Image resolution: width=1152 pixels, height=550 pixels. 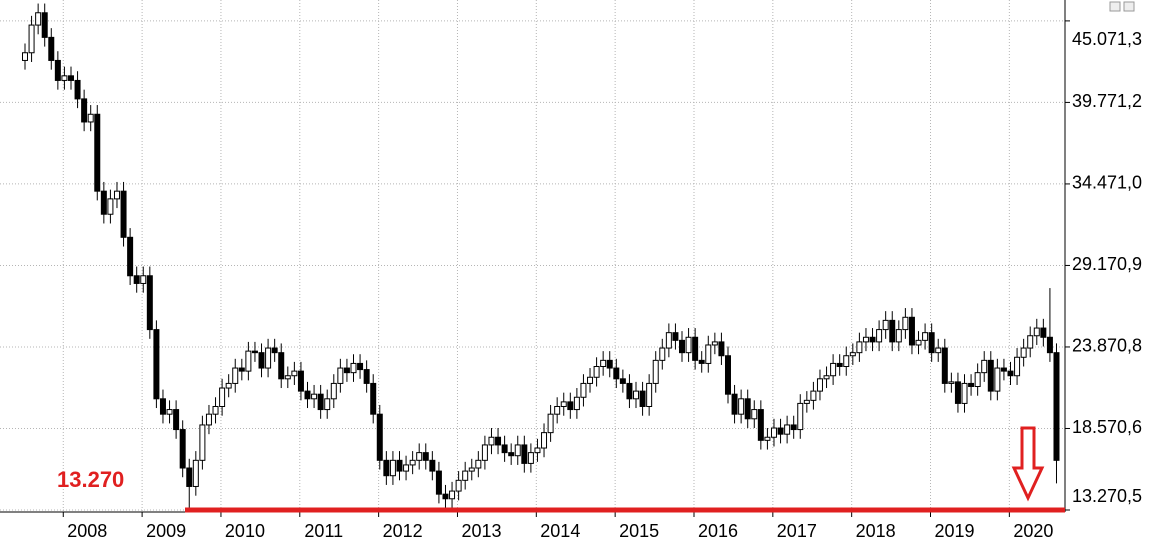 What do you see at coordinates (481, 531) in the screenshot?
I see `x-tick-label: 2013` at bounding box center [481, 531].